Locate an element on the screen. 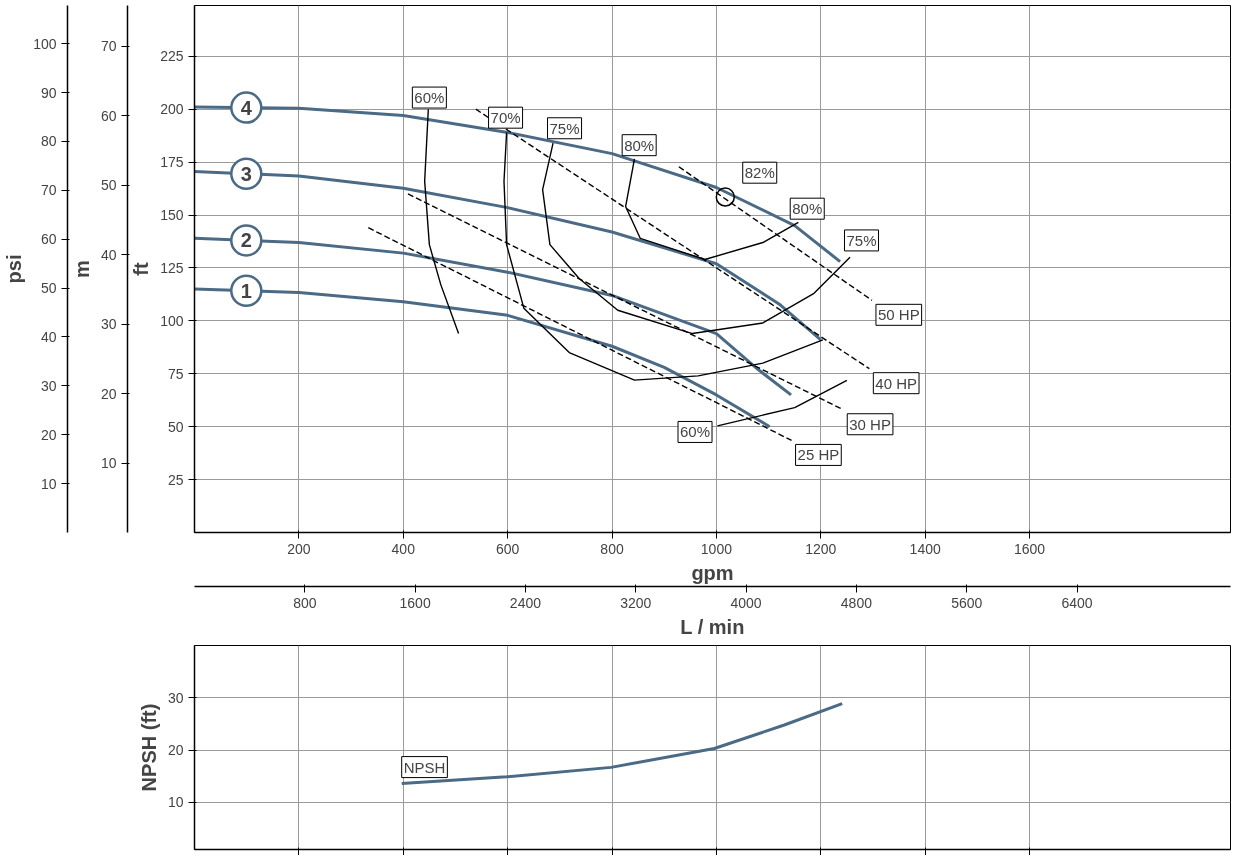  y-tick-label: 200 is located at coordinates (172, 109).